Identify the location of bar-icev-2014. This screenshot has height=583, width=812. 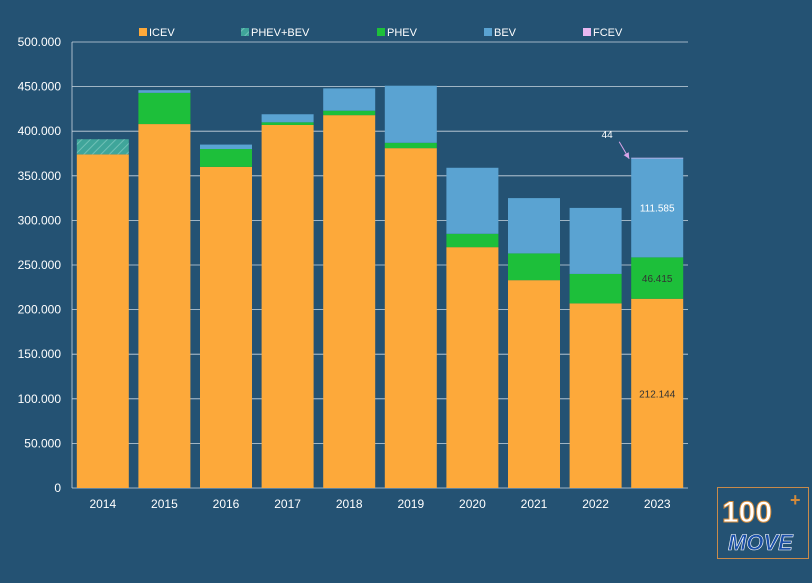
(102, 321).